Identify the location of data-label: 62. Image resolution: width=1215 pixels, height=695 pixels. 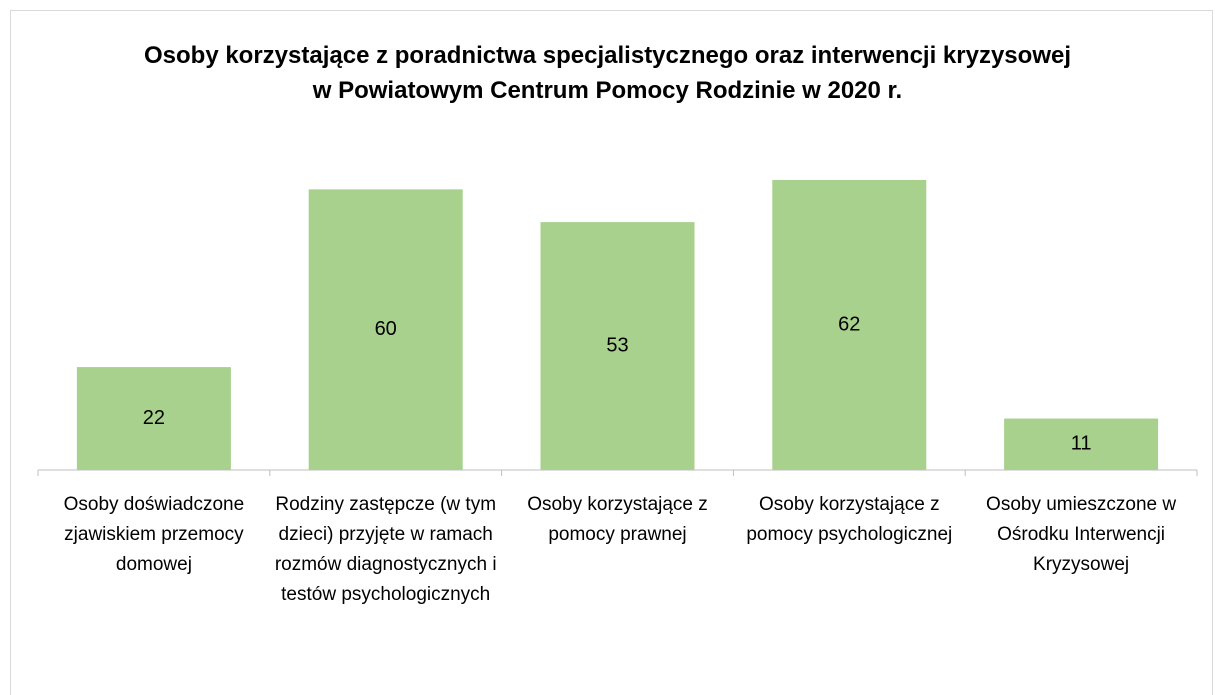
(849, 324).